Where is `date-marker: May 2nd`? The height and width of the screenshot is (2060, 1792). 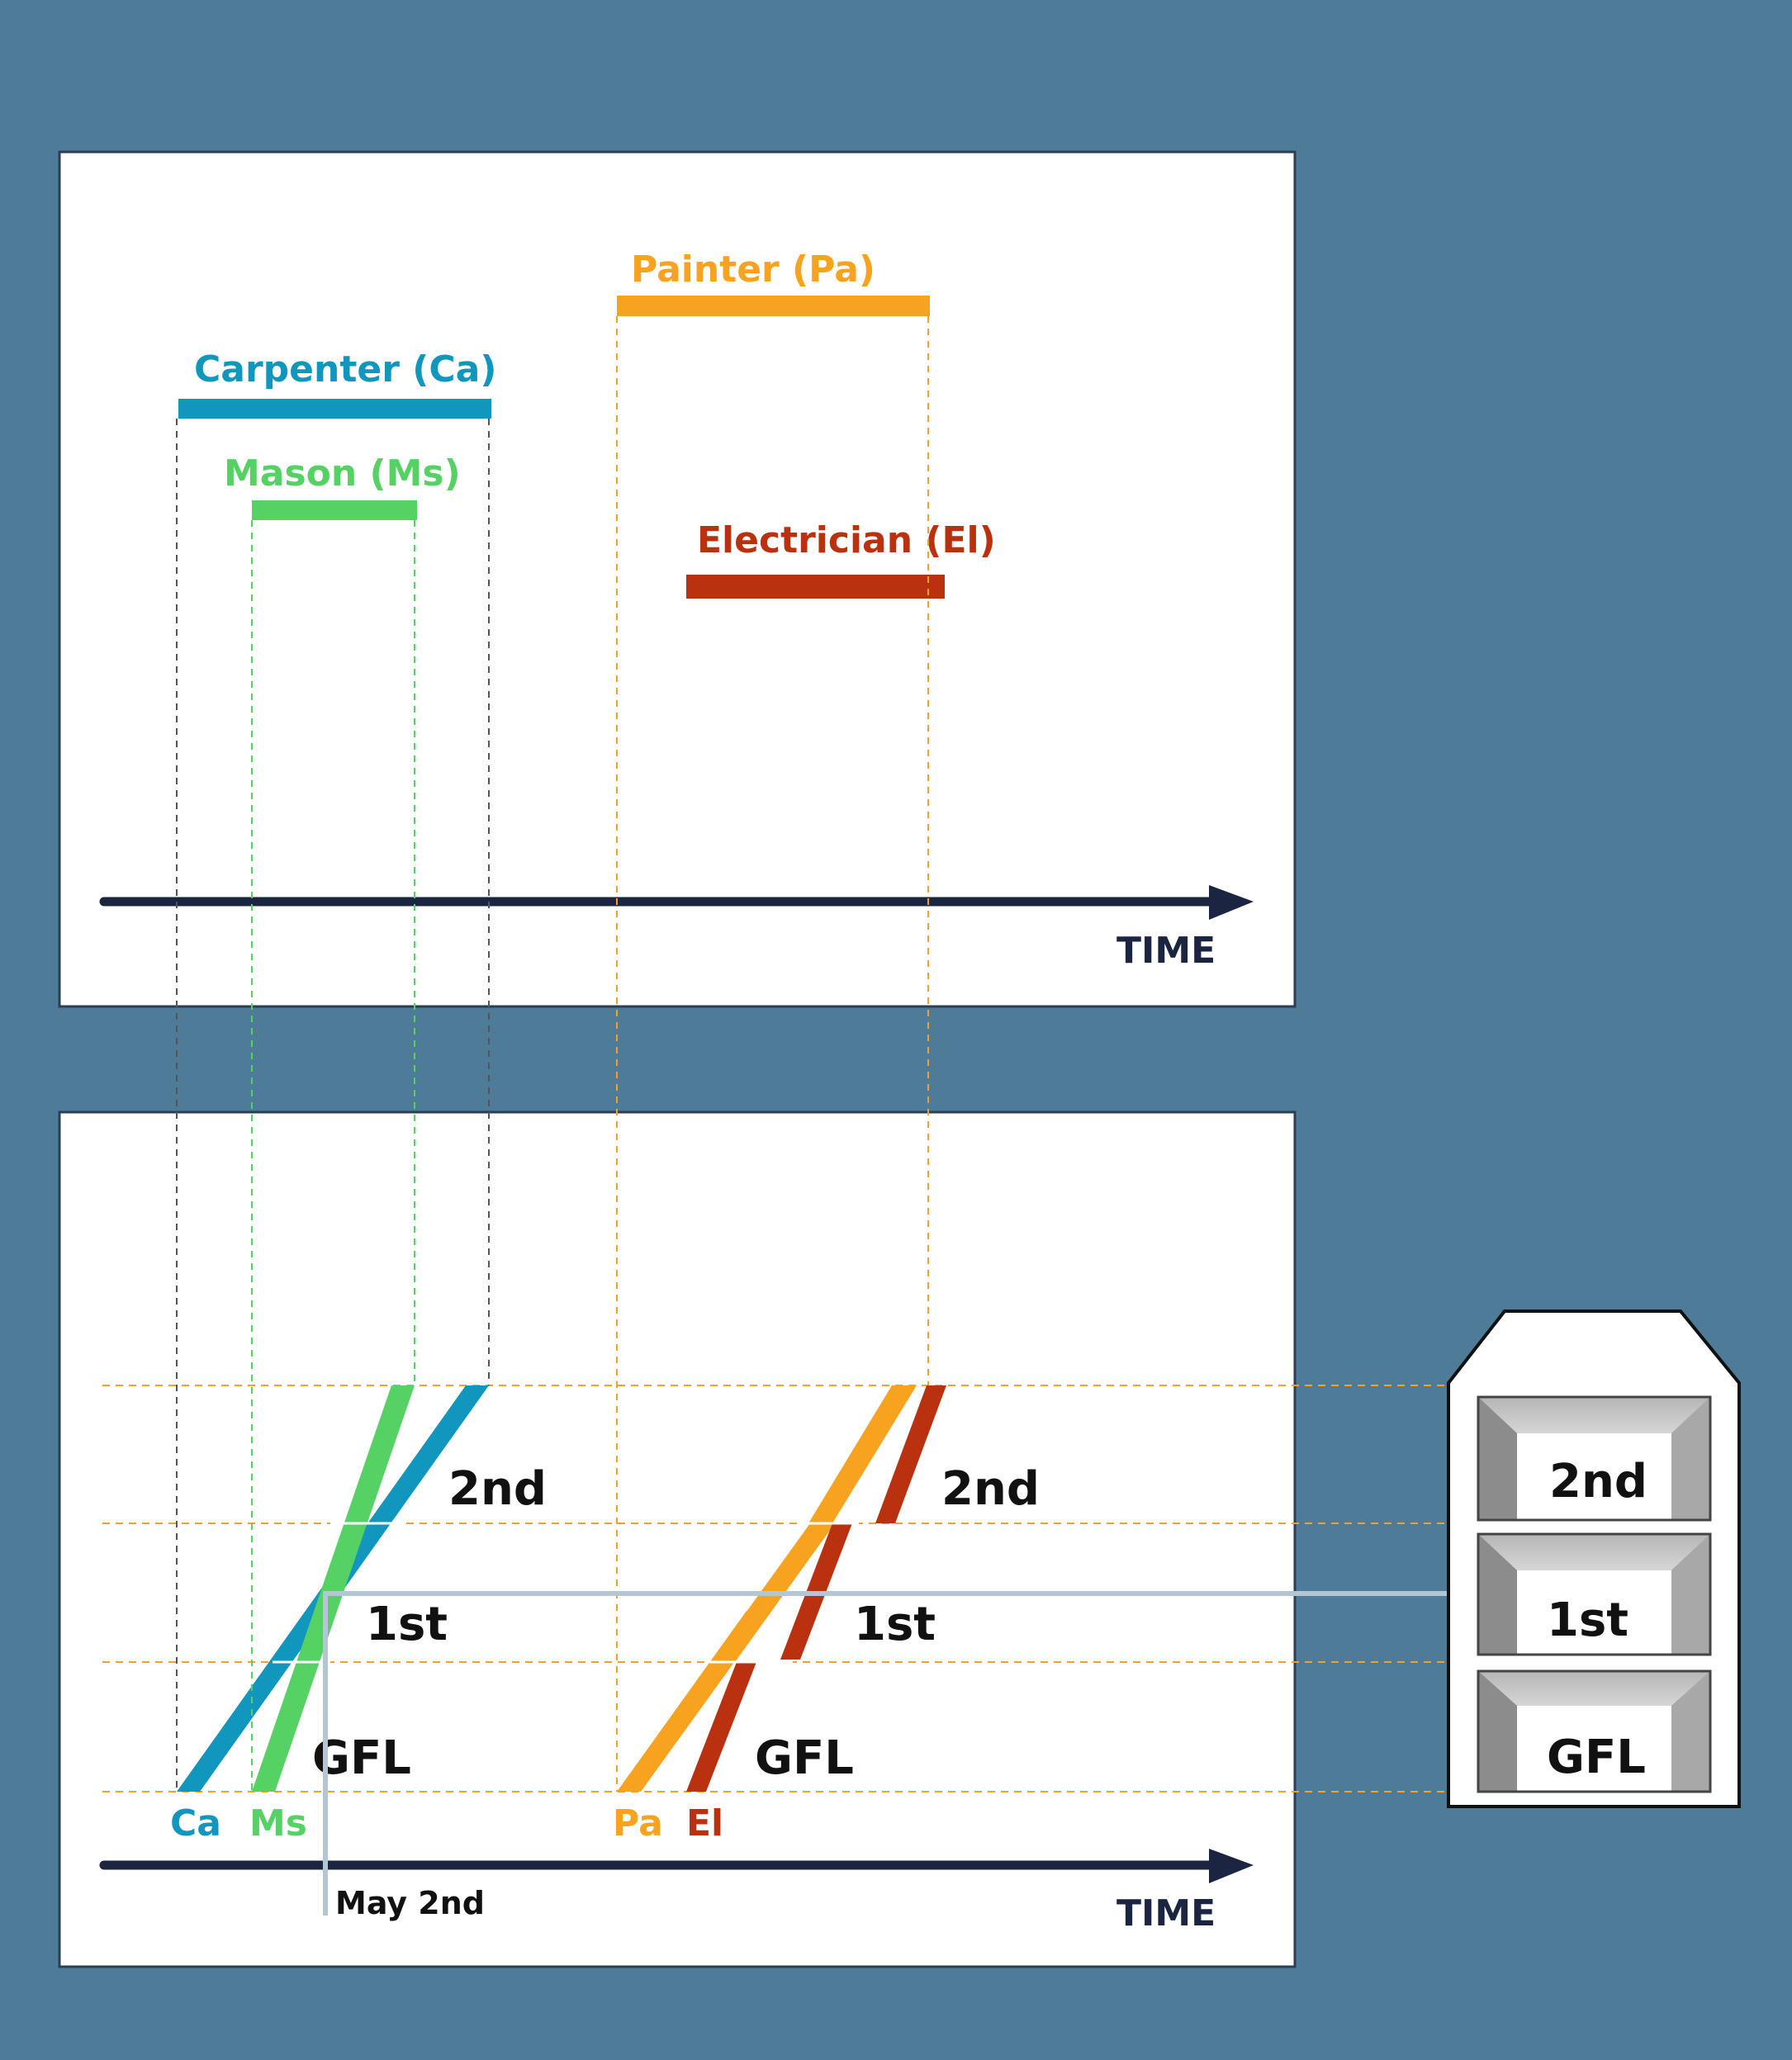 date-marker: May 2nd is located at coordinates (933, 1756).